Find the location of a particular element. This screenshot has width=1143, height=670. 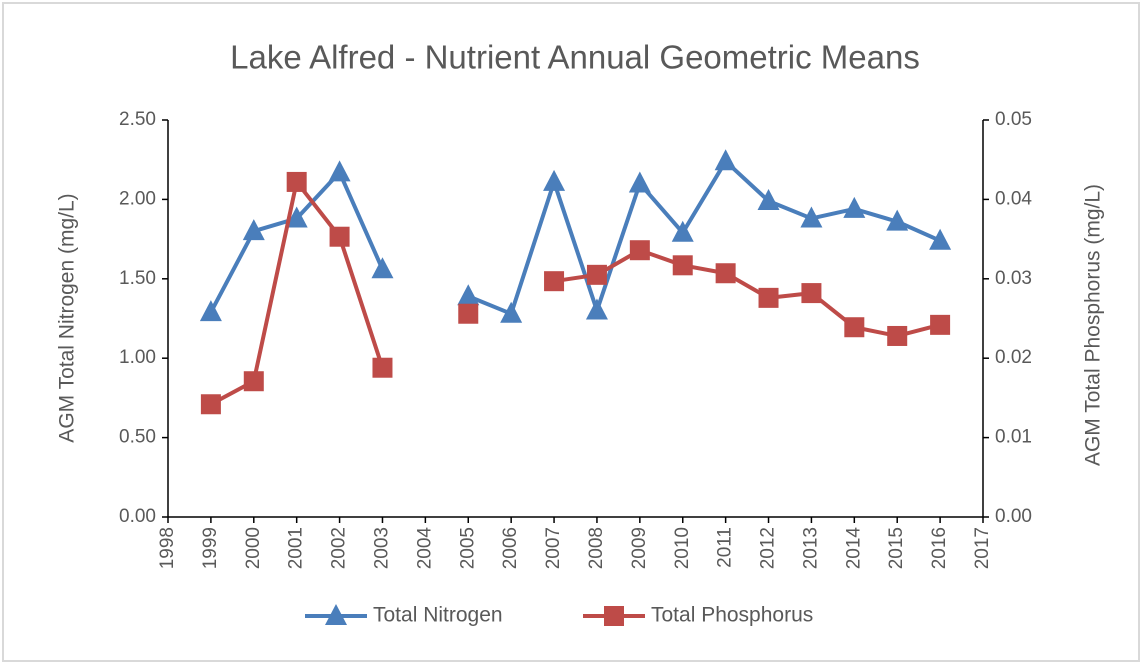

y-tick-label: 0.00 is located at coordinates (137, 516).